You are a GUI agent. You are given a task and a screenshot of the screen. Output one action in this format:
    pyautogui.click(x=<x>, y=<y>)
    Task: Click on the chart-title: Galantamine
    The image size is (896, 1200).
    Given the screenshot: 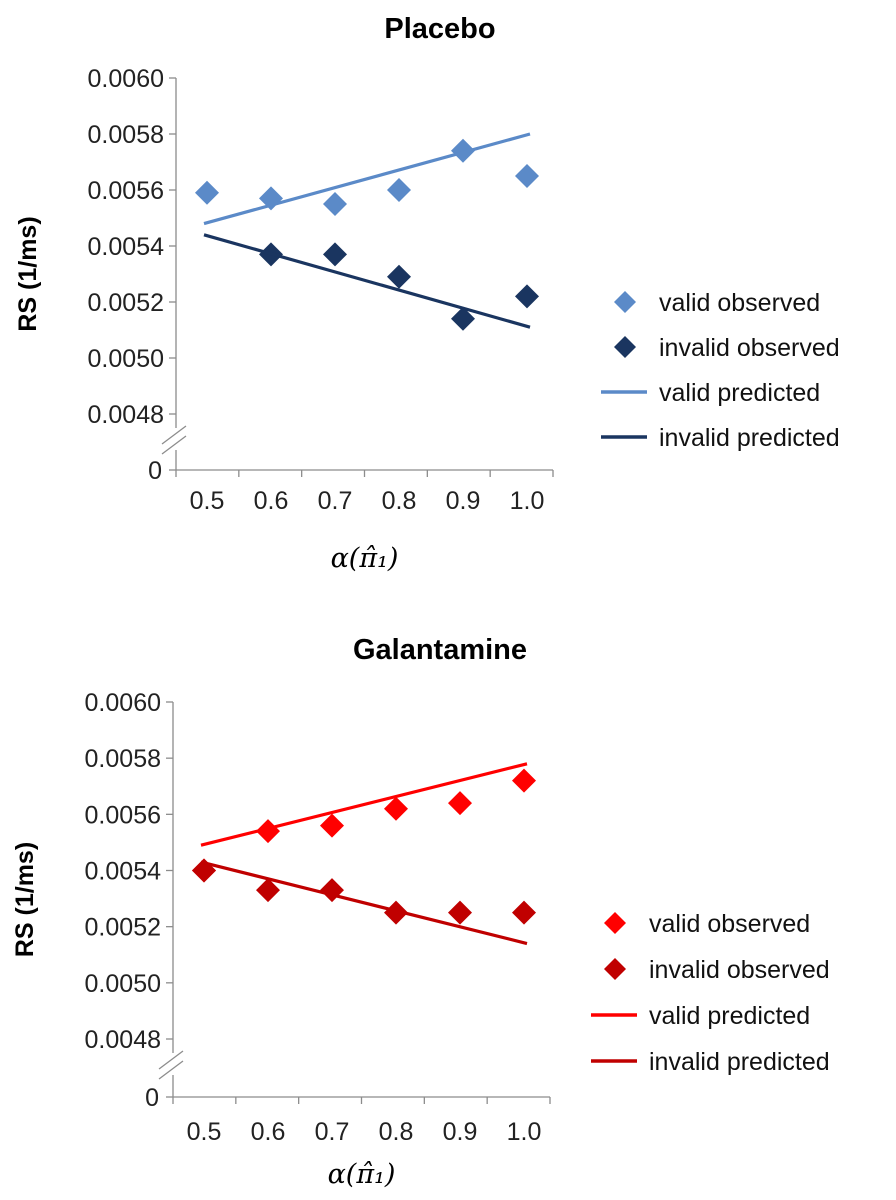 What is the action you would take?
    pyautogui.click(x=440, y=650)
    